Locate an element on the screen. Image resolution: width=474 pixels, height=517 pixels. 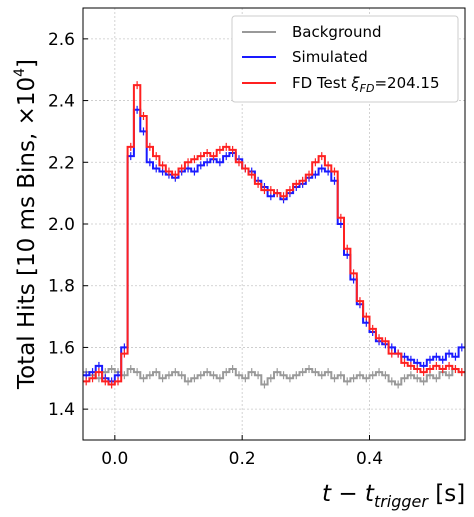
svg-text: Total Hits [10 ms Bins, ×104] is located at coordinates (26, 224).